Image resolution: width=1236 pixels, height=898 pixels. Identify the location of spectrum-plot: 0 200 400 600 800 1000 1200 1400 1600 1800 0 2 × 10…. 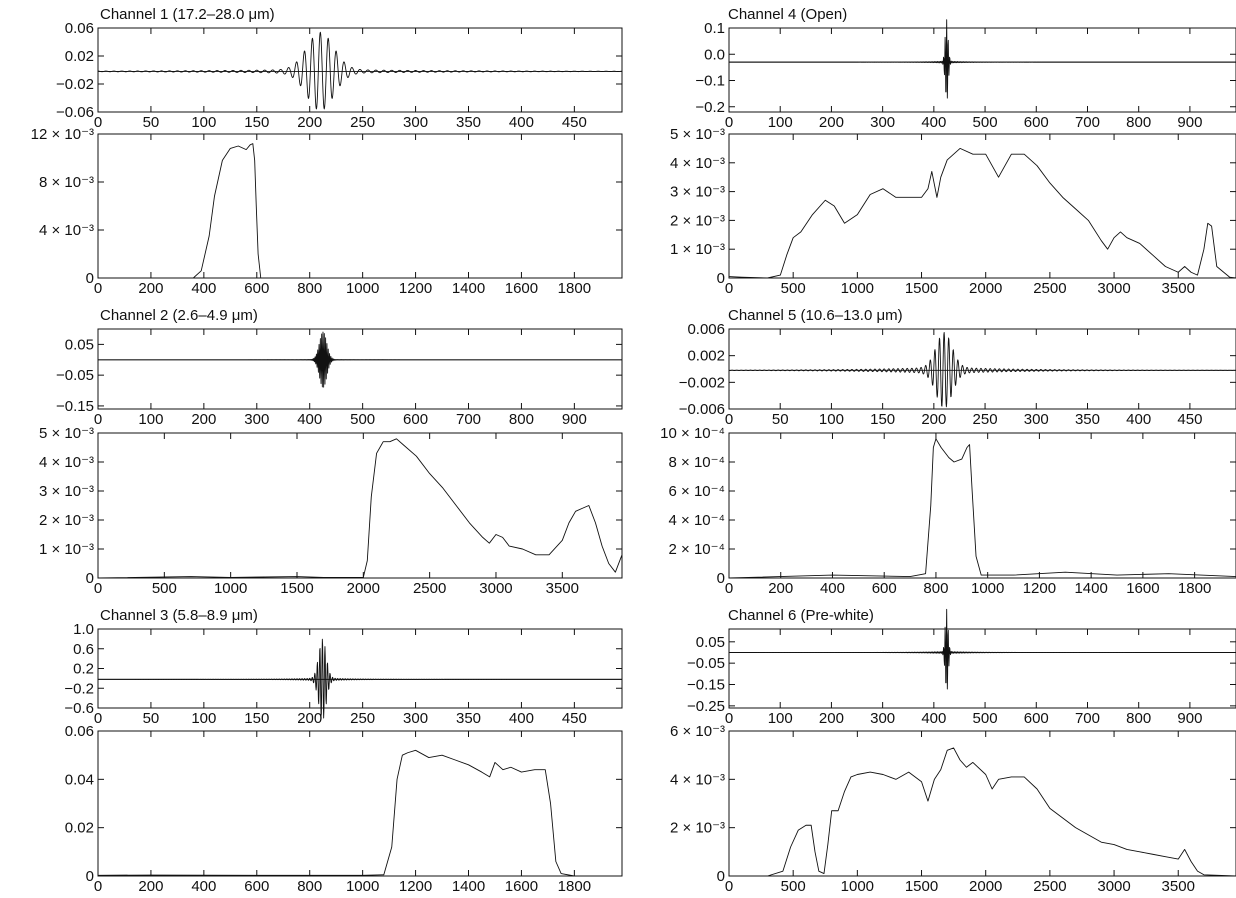
(948, 511).